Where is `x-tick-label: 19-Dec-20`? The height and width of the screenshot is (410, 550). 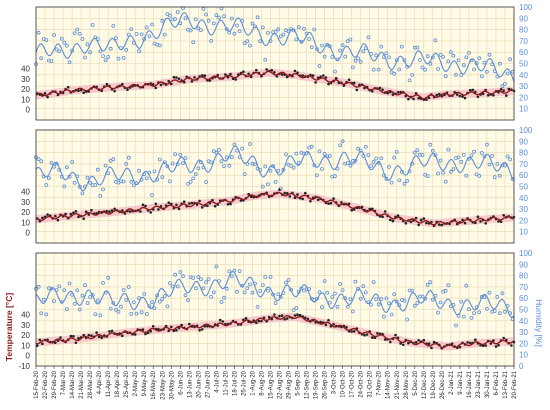
x-tick-label: 19-Dec-20 is located at coordinates (434, 384).